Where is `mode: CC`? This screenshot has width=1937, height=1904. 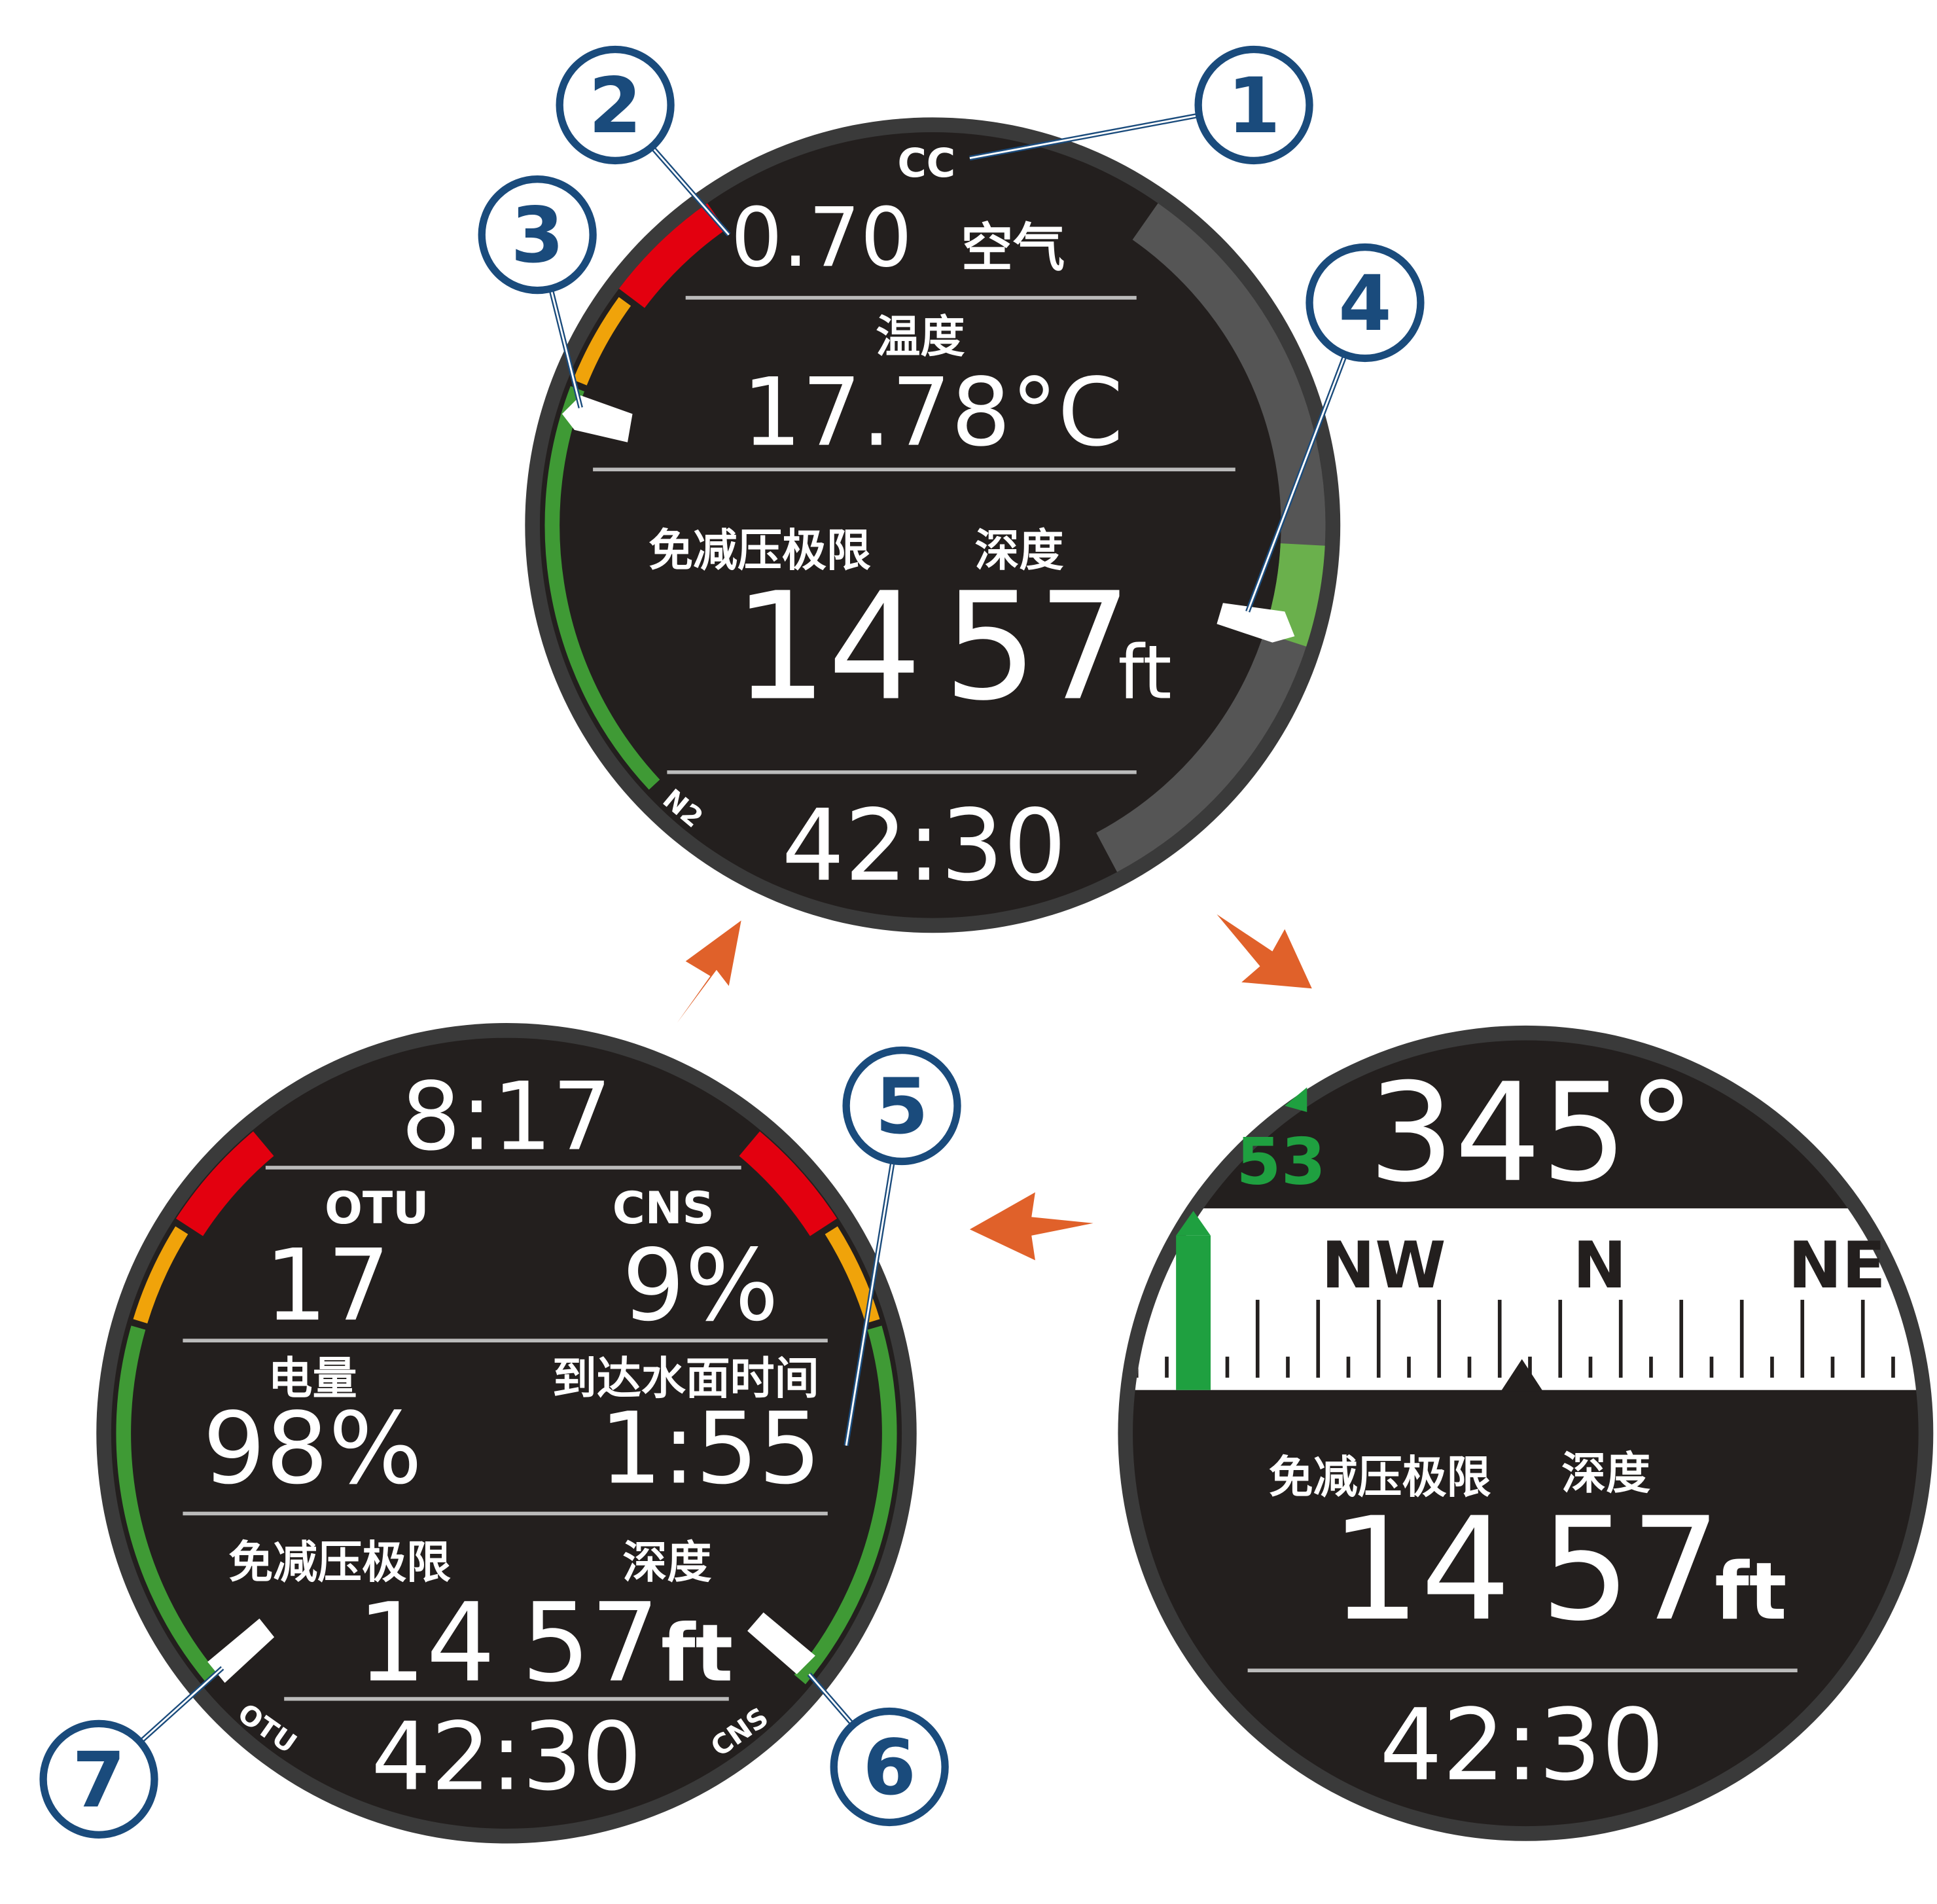
mode: CC is located at coordinates (926, 164).